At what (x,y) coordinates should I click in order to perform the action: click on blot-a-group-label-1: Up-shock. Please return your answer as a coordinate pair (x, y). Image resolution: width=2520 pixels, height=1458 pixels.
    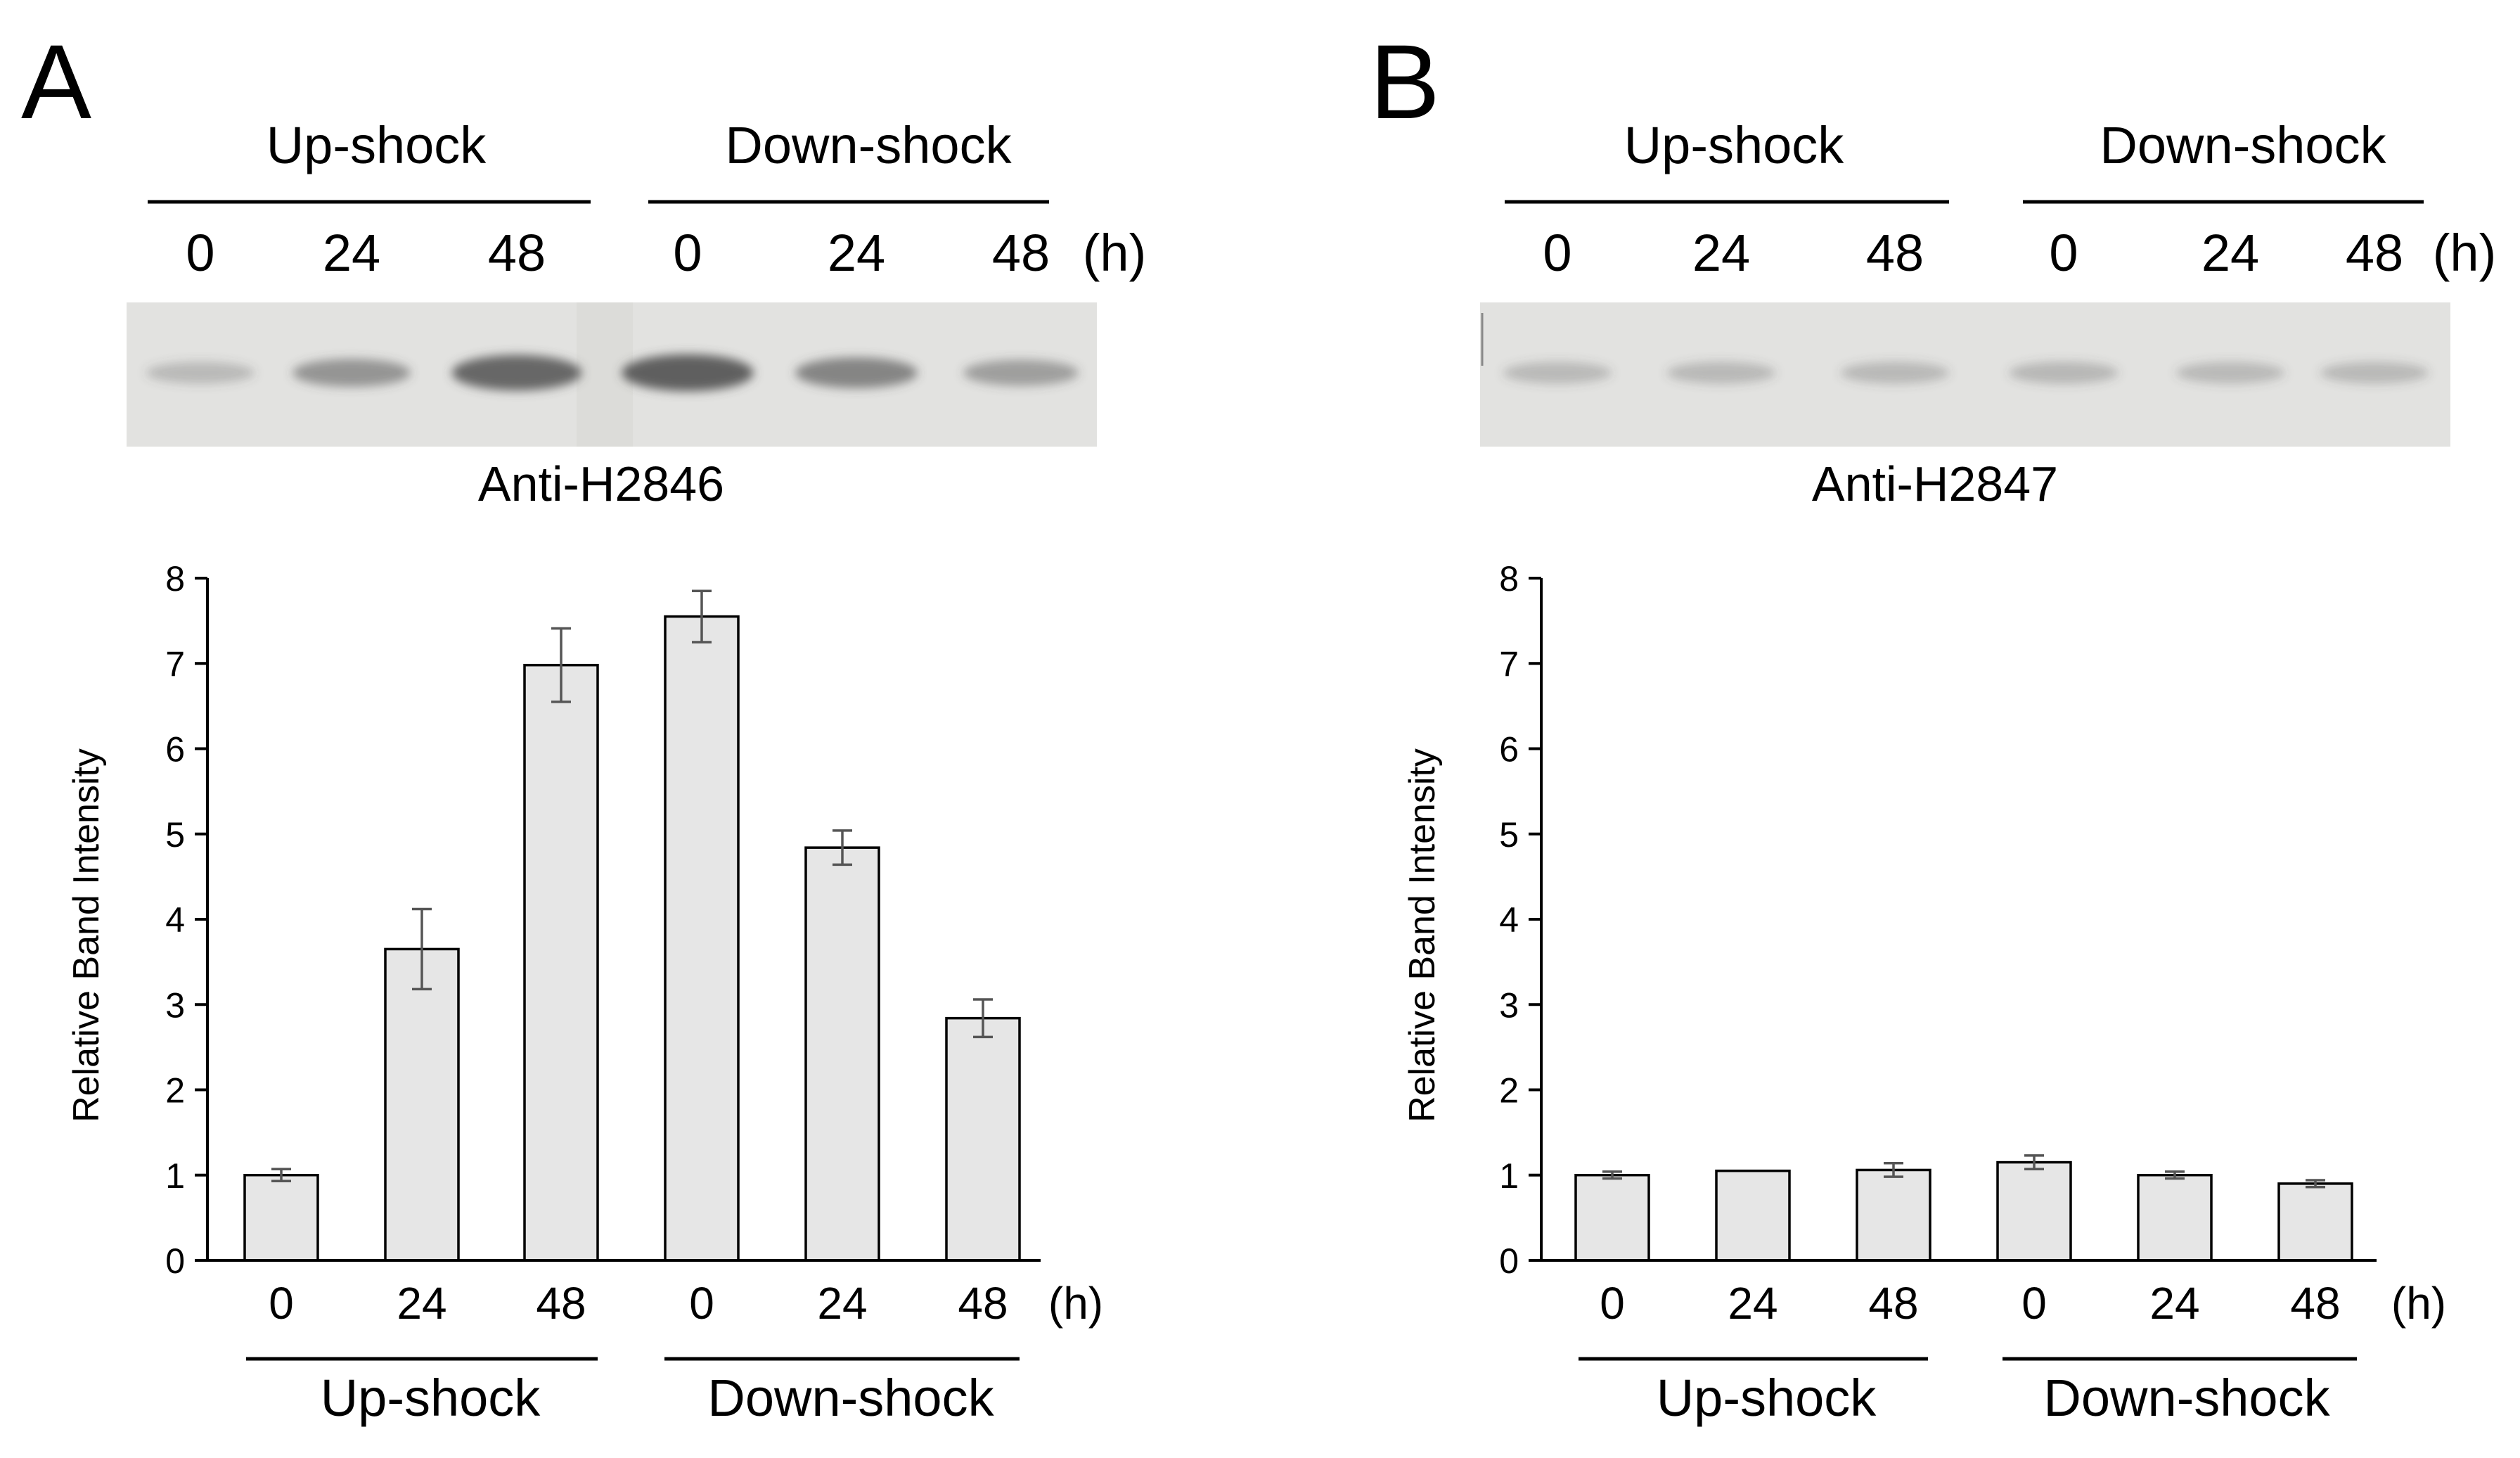
    Looking at the image, I should click on (376, 145).